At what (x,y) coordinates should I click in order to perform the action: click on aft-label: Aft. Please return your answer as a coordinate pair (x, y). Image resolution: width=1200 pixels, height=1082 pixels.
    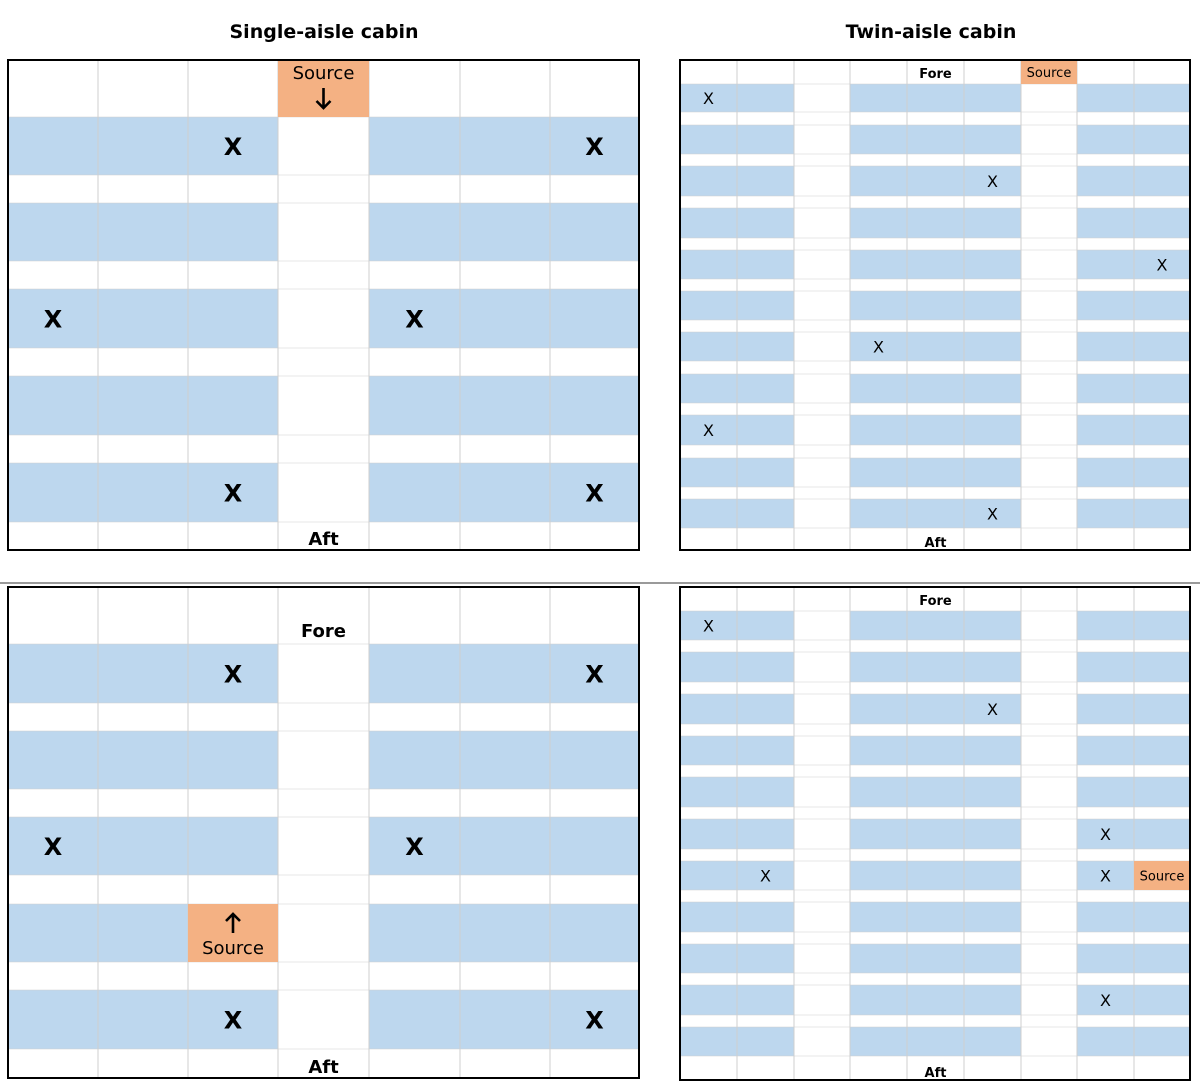
    Looking at the image, I should click on (936, 1073).